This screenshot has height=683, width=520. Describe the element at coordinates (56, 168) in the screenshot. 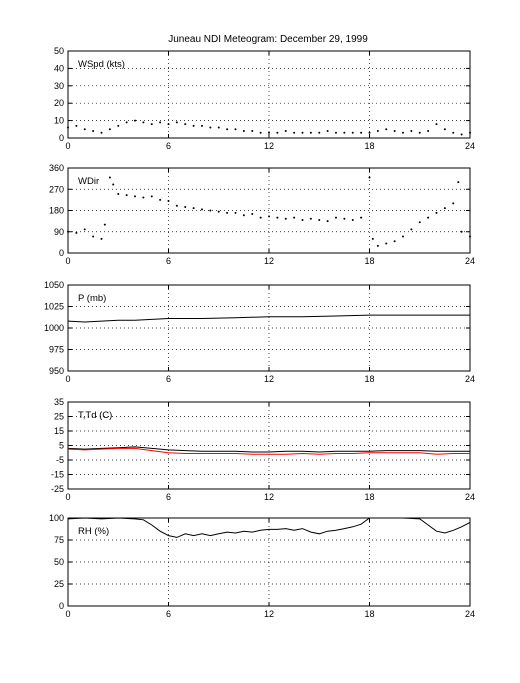

I see `wdir-ytick-label: 360` at that location.